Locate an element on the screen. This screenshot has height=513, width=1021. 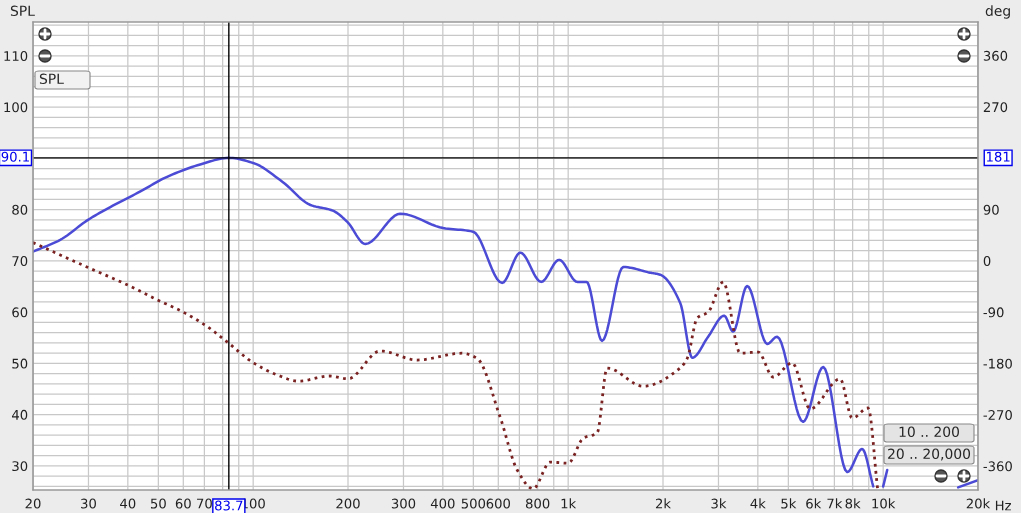
x-axis-title: Hz is located at coordinates (1003, 505).